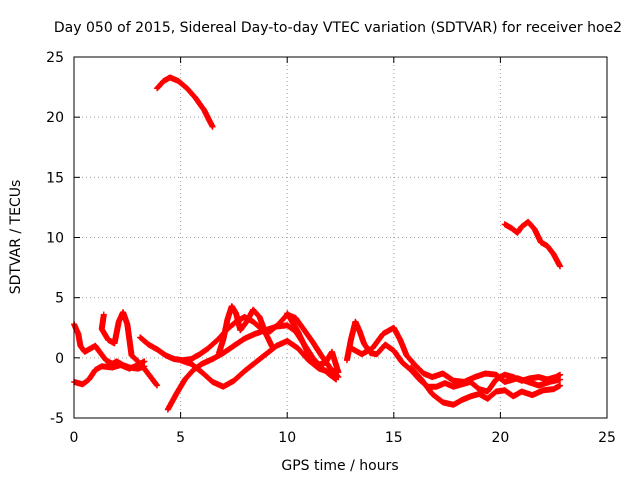  Describe the element at coordinates (339, 466) in the screenshot. I see `x-axis-label: GPS time / hours` at that location.